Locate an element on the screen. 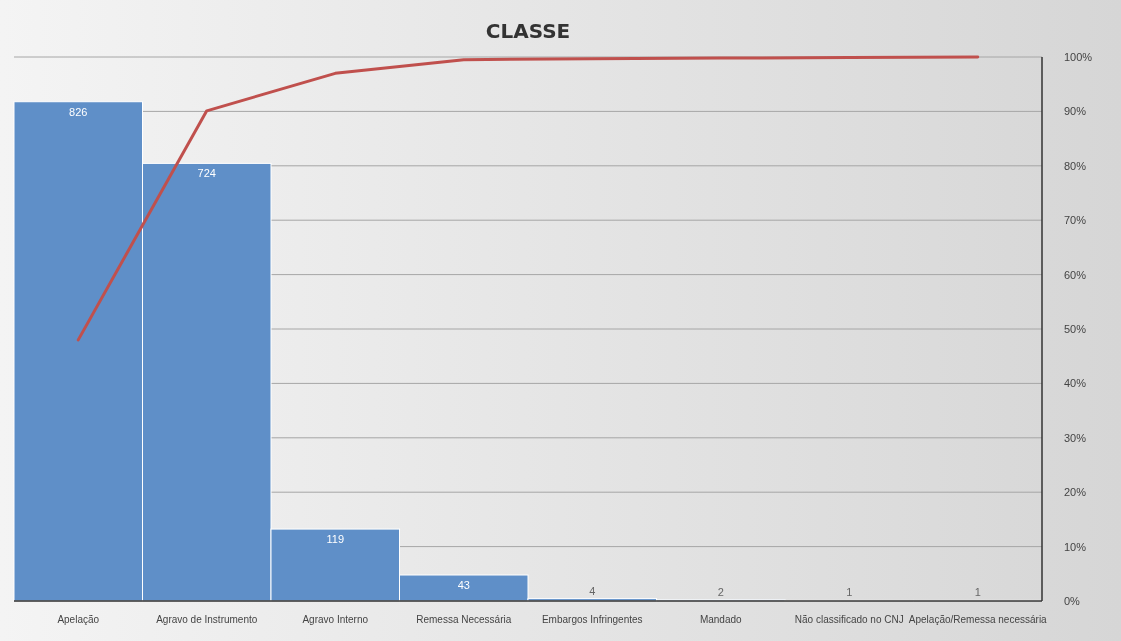 This screenshot has width=1121, height=641. x-tick-label: Não classificado no CNJ is located at coordinates (849, 619).